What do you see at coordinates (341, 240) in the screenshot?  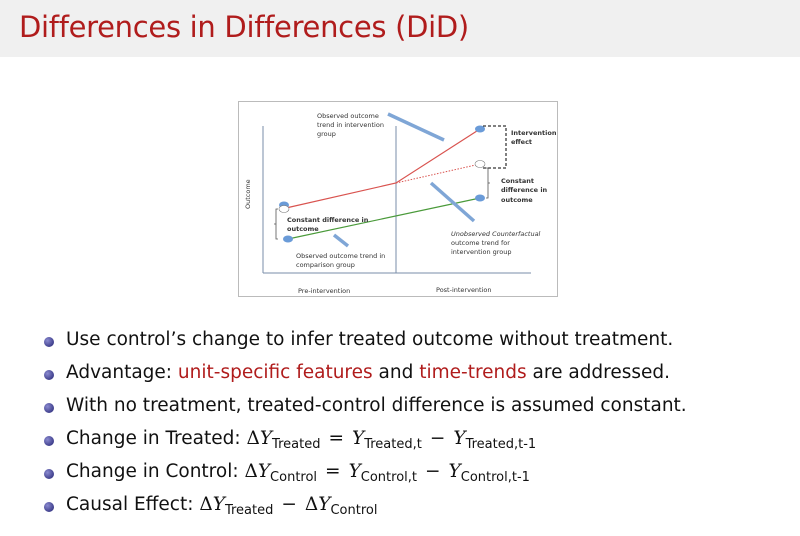 I see `arrow-comparison` at bounding box center [341, 240].